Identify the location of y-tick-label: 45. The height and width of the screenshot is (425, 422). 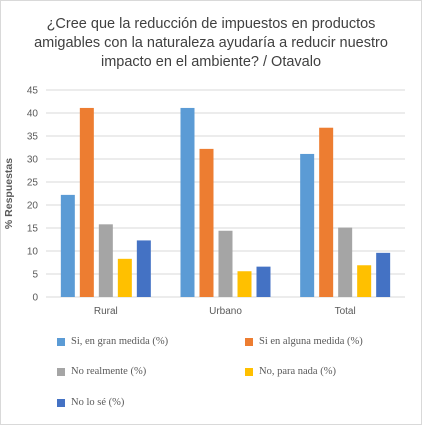
(33, 91).